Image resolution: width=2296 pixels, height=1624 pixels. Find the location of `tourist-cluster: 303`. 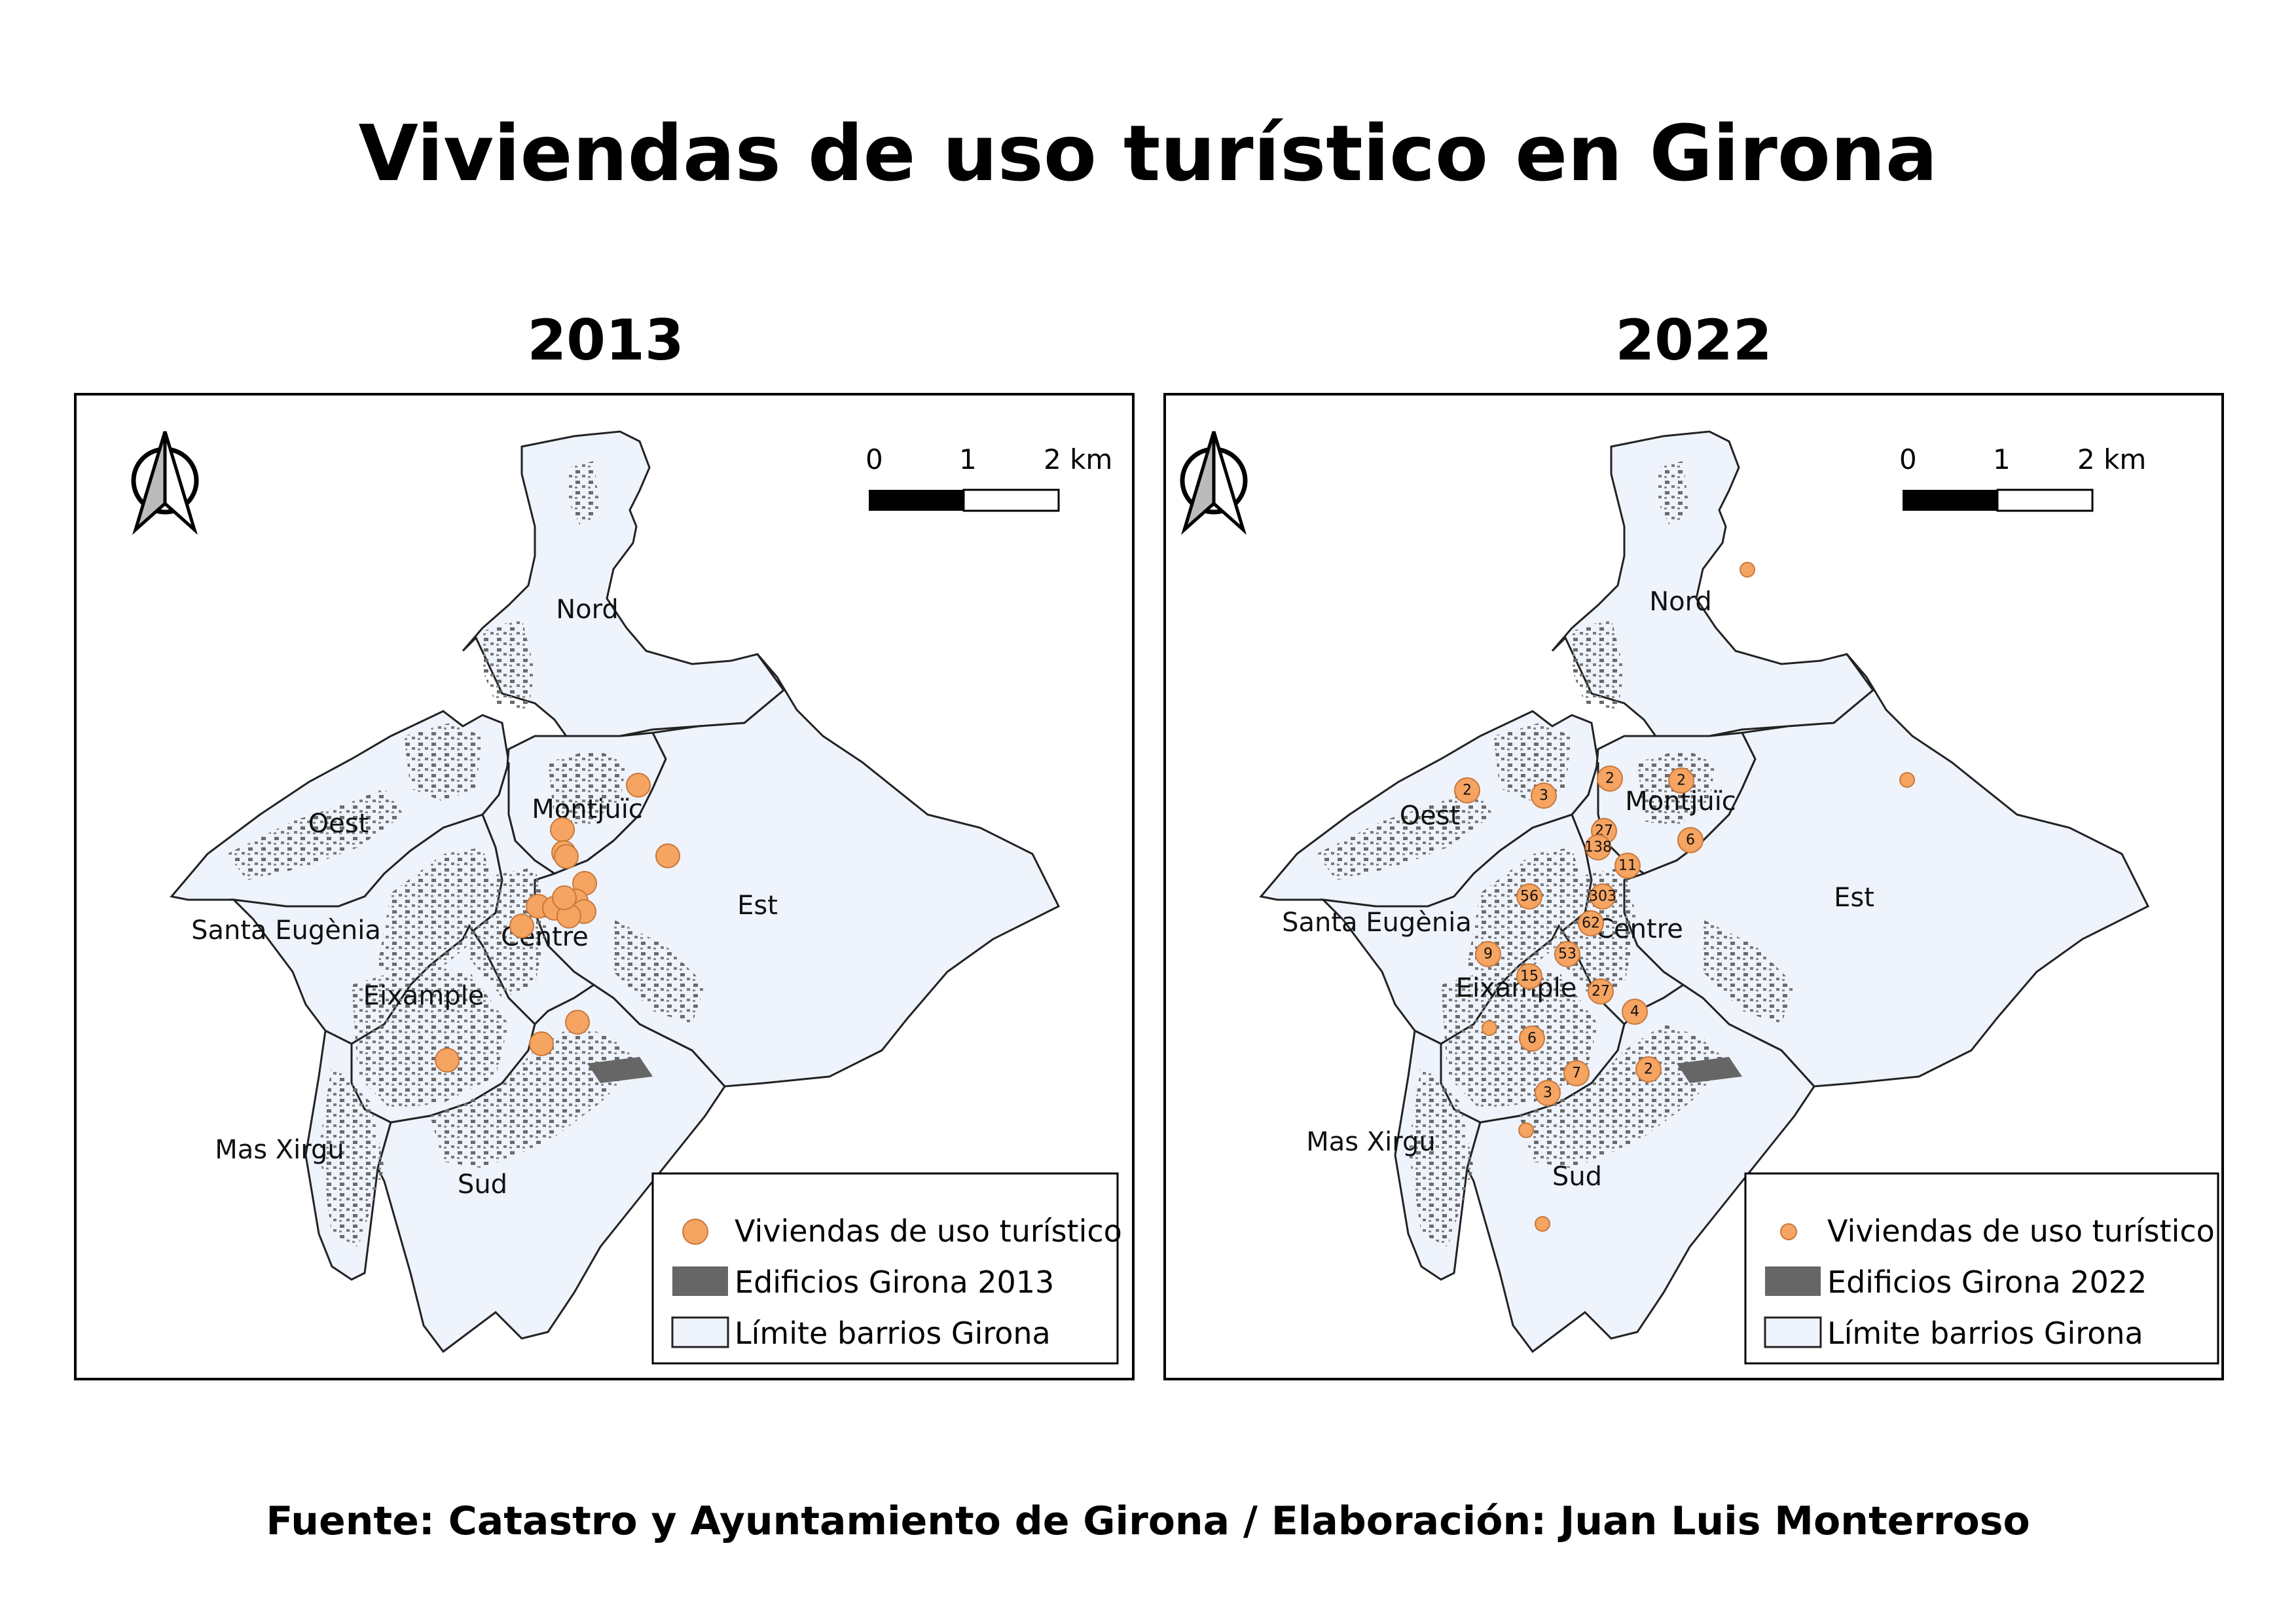

tourist-cluster: 303 is located at coordinates (1602, 896).